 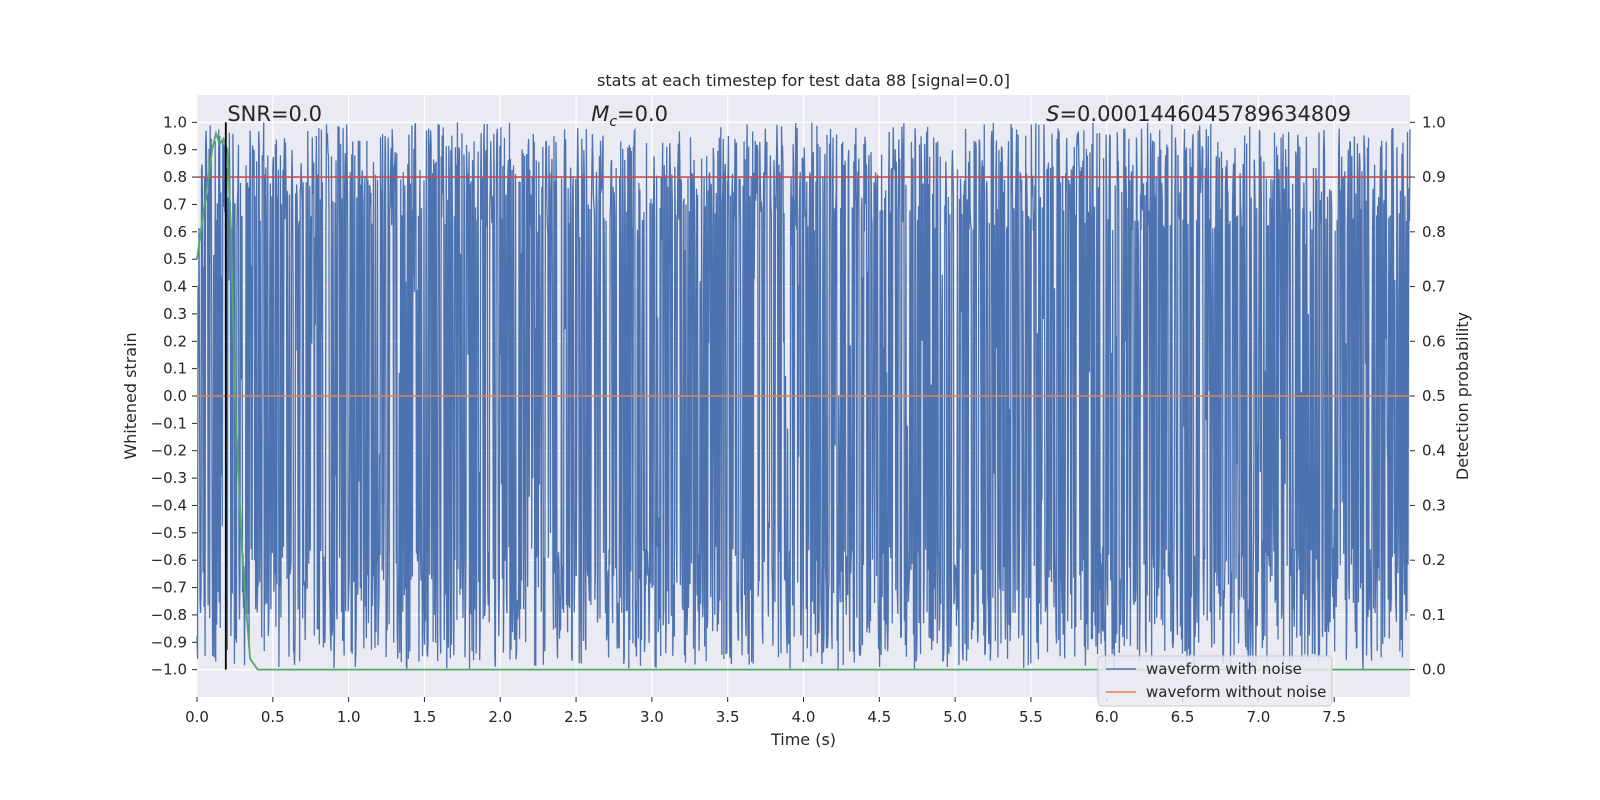 I want to click on x-tick-label: 1.5, so click(x=425, y=717).